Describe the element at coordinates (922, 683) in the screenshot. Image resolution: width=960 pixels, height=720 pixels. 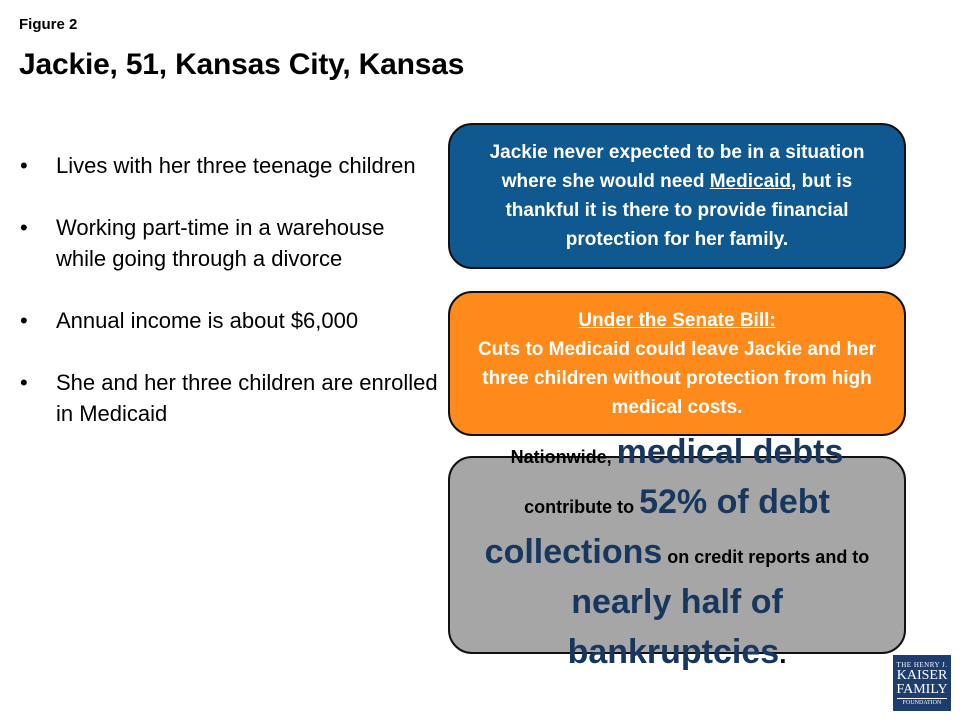
I see `kff-logo: THE HENRY J. KAISER FAMILY FOUNDATION` at that location.